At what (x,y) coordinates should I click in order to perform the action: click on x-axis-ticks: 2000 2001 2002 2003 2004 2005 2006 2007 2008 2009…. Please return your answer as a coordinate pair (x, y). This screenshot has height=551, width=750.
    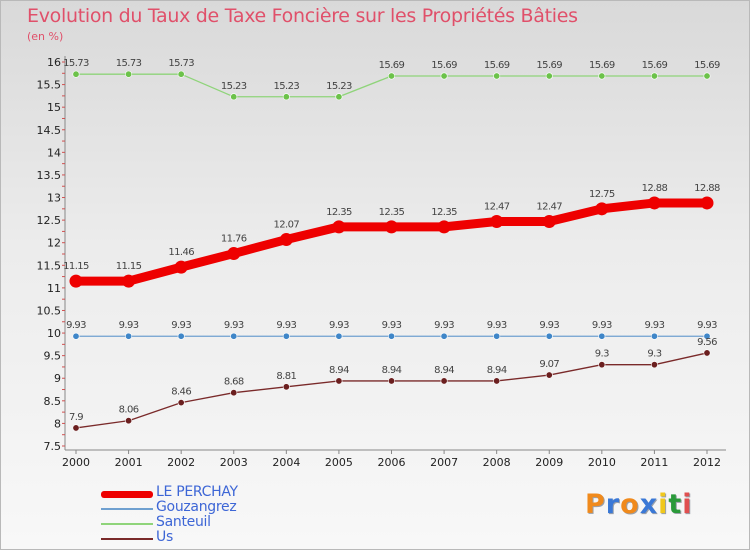
    Looking at the image, I should click on (391, 459).